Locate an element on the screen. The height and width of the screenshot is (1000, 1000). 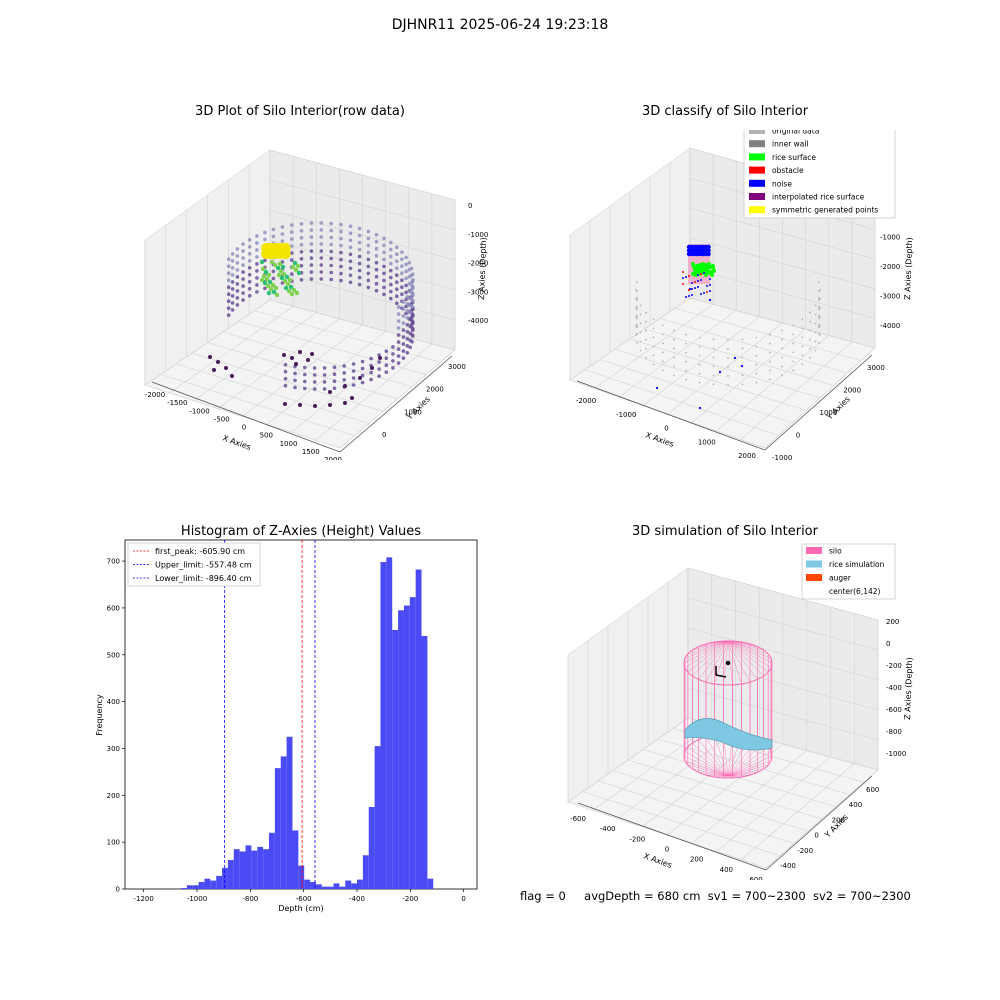
y-tick-label: 1000 is located at coordinates (829, 413).